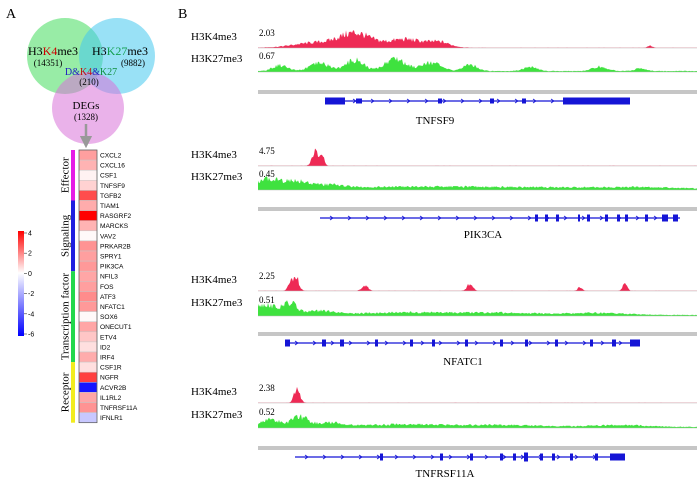 This screenshot has height=483, width=700. I want to click on group-label: Signaling, so click(66, 235).